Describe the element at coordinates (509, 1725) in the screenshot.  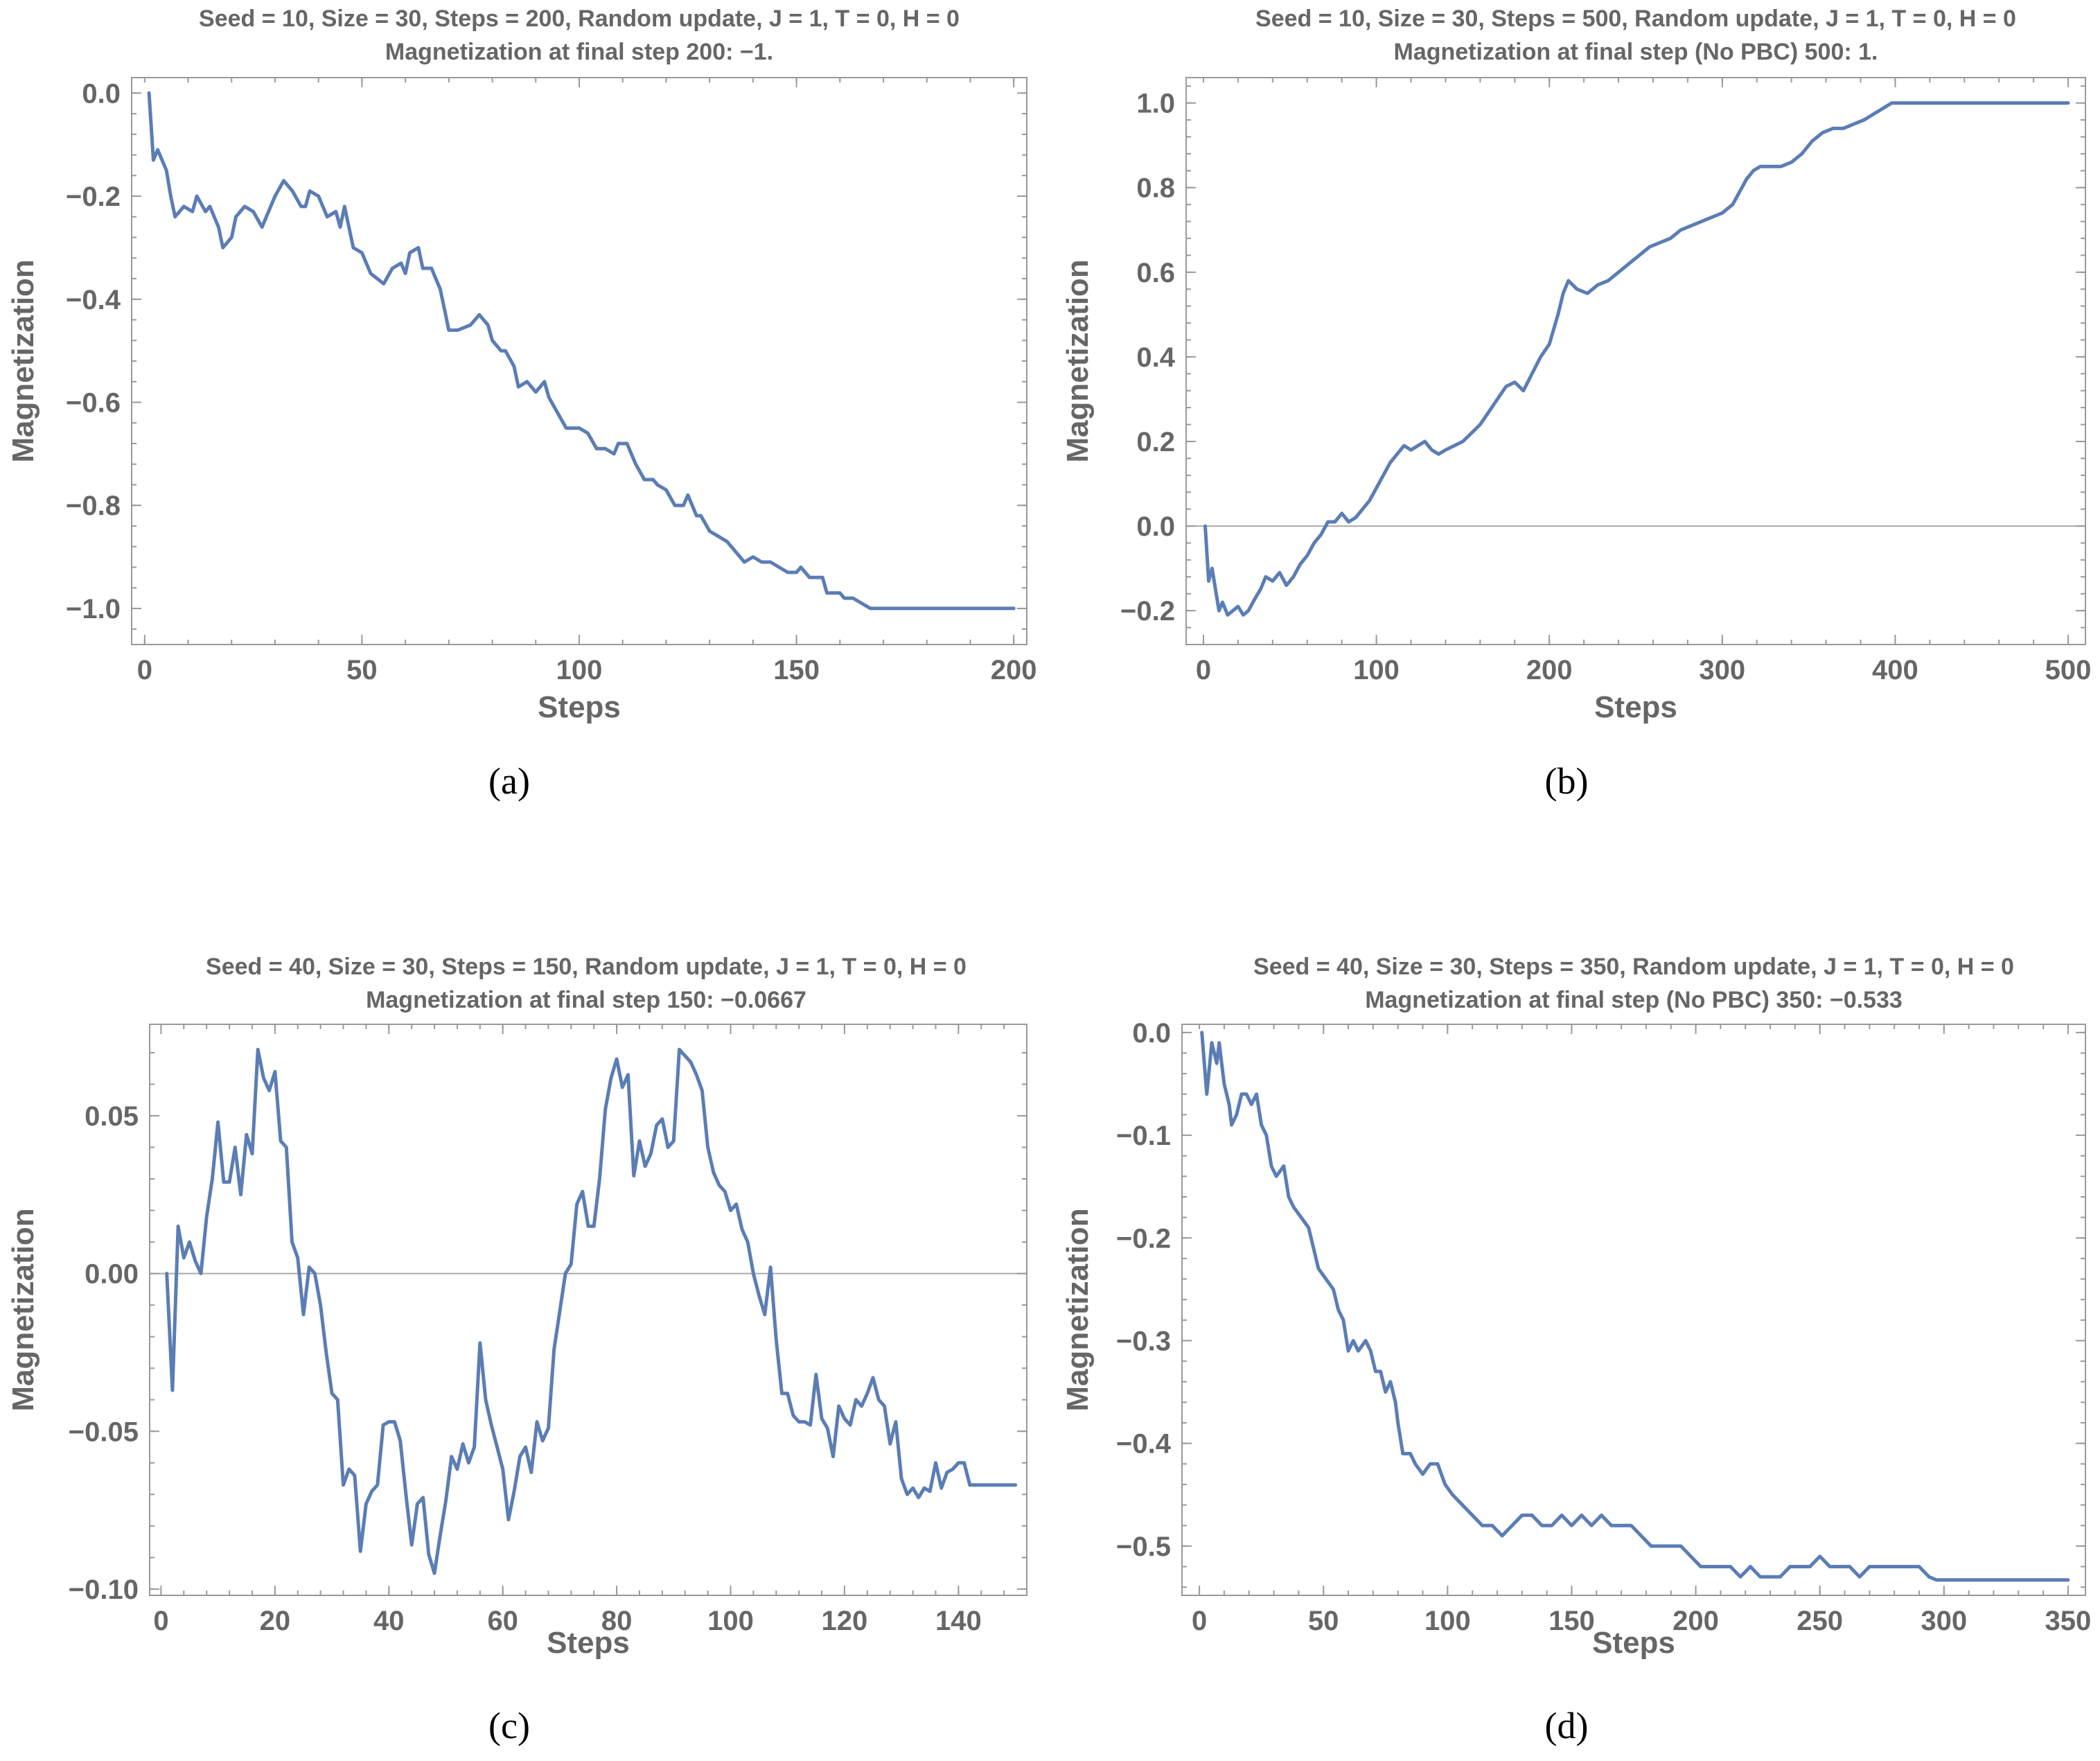
I see `panel-caption: (c)` at that location.